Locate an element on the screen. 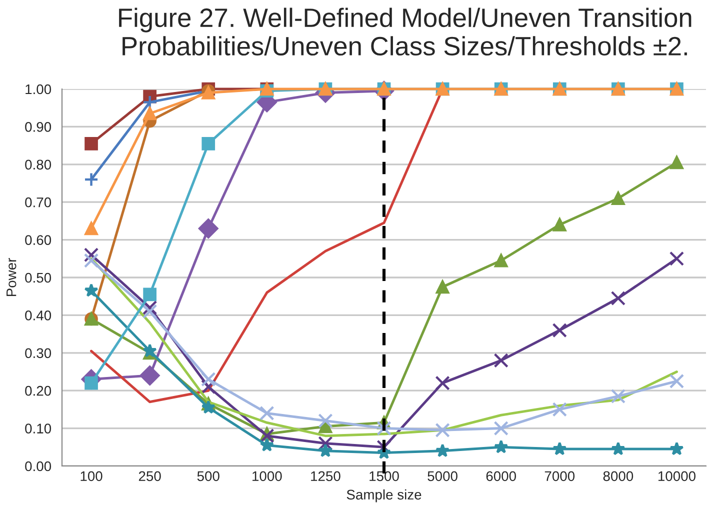 This screenshot has height=516, width=723. y-tick-label: 0.60 is located at coordinates (38, 240).